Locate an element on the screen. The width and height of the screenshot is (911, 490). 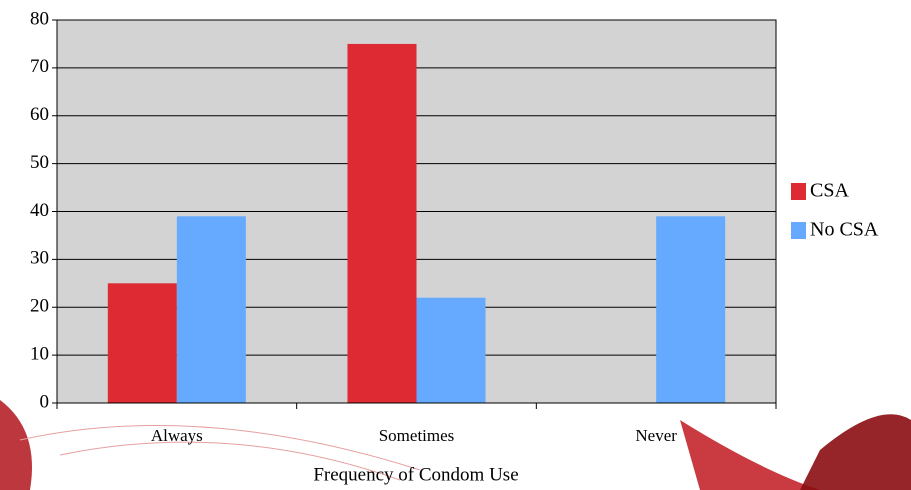
y-tick-label: 70 is located at coordinates (39, 66).